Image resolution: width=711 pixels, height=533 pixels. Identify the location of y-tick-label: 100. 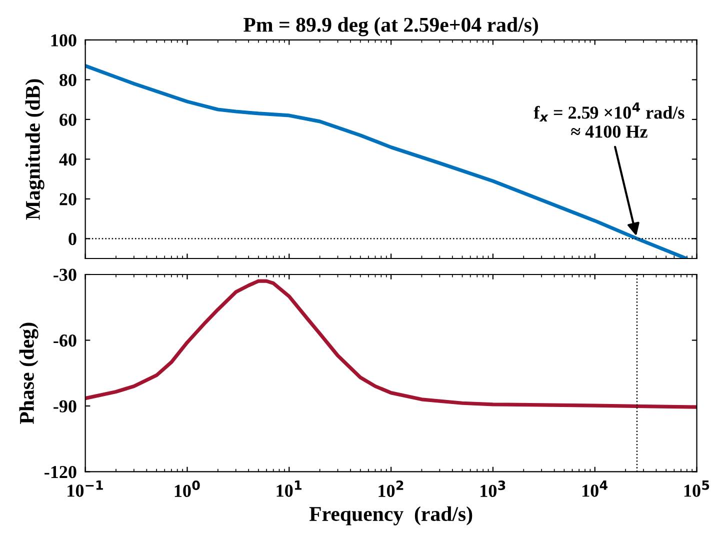
(63, 40).